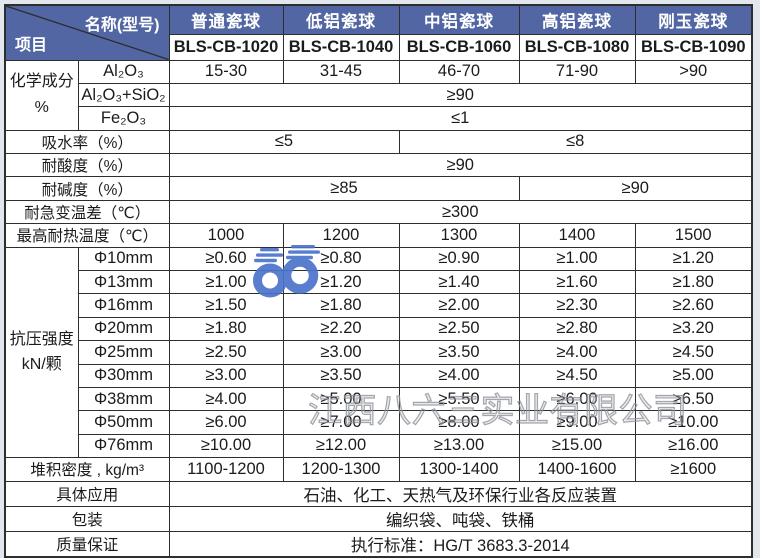 This screenshot has width=760, height=558. Describe the element at coordinates (284, 142) in the screenshot. I see `merged-value-cell: ≤5` at that location.